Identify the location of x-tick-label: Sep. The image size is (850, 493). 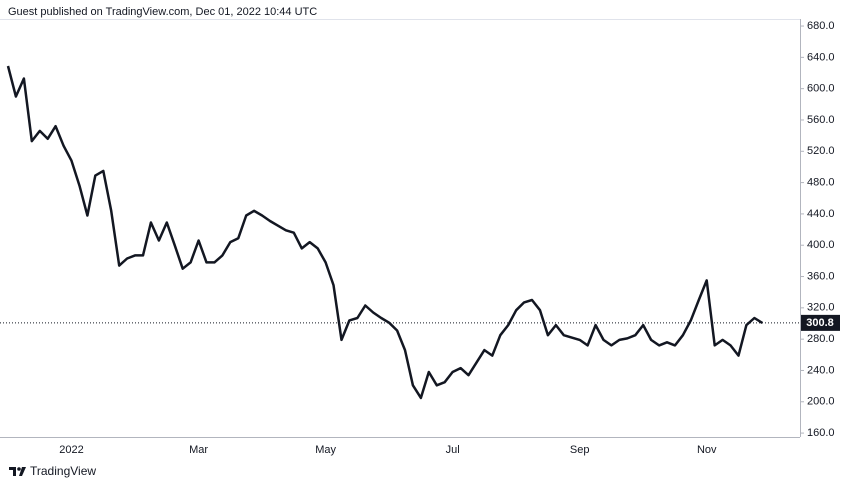
(580, 450).